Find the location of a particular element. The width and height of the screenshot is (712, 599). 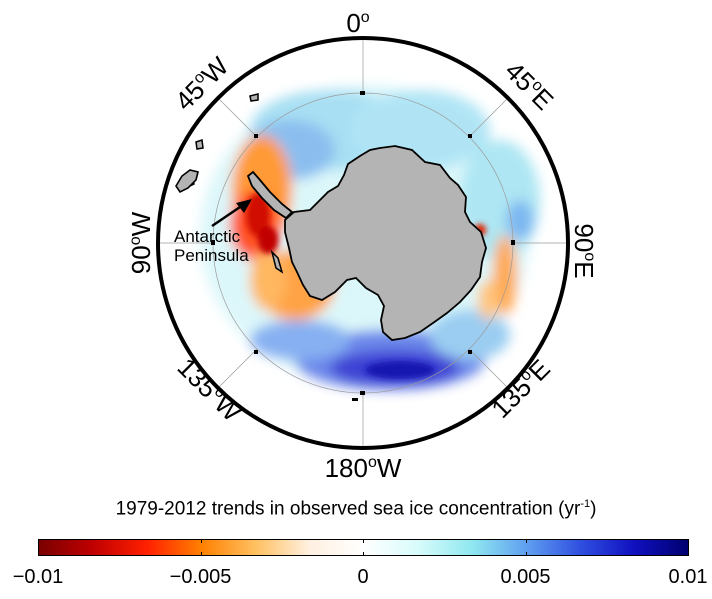

label-180w: 180oW is located at coordinates (363, 468).